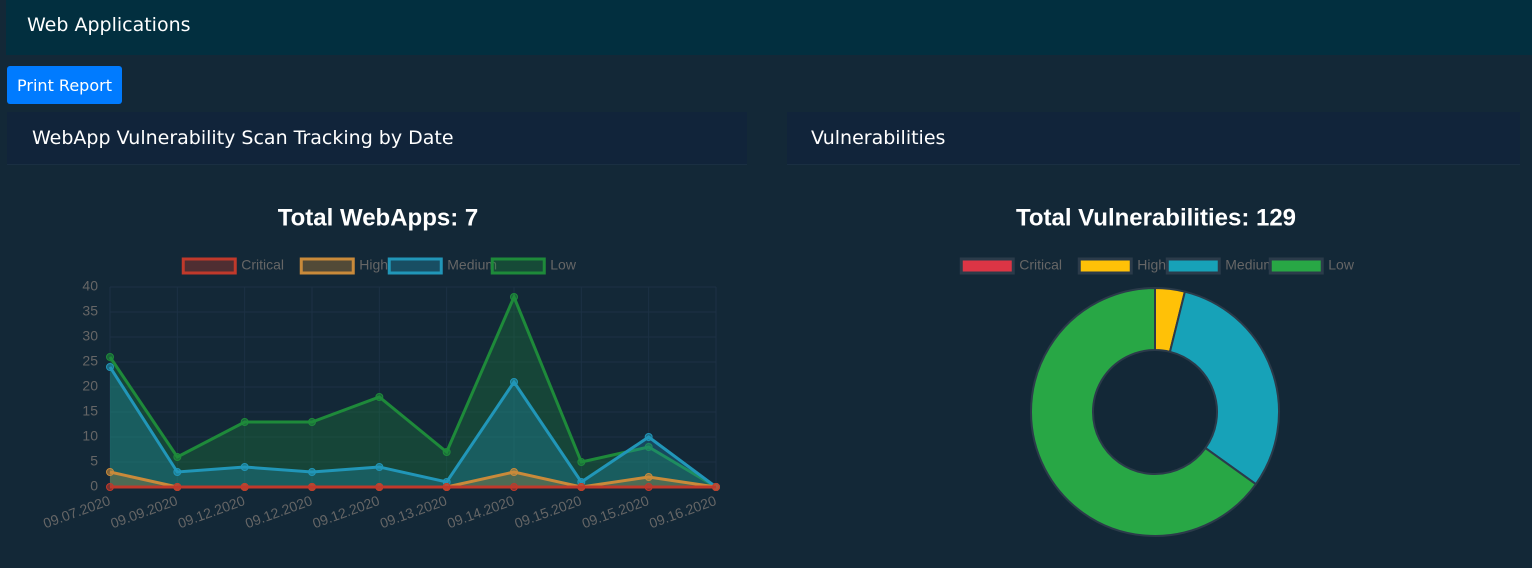 The height and width of the screenshot is (568, 1532). What do you see at coordinates (90, 411) in the screenshot?
I see `y-tick-label: 15` at bounding box center [90, 411].